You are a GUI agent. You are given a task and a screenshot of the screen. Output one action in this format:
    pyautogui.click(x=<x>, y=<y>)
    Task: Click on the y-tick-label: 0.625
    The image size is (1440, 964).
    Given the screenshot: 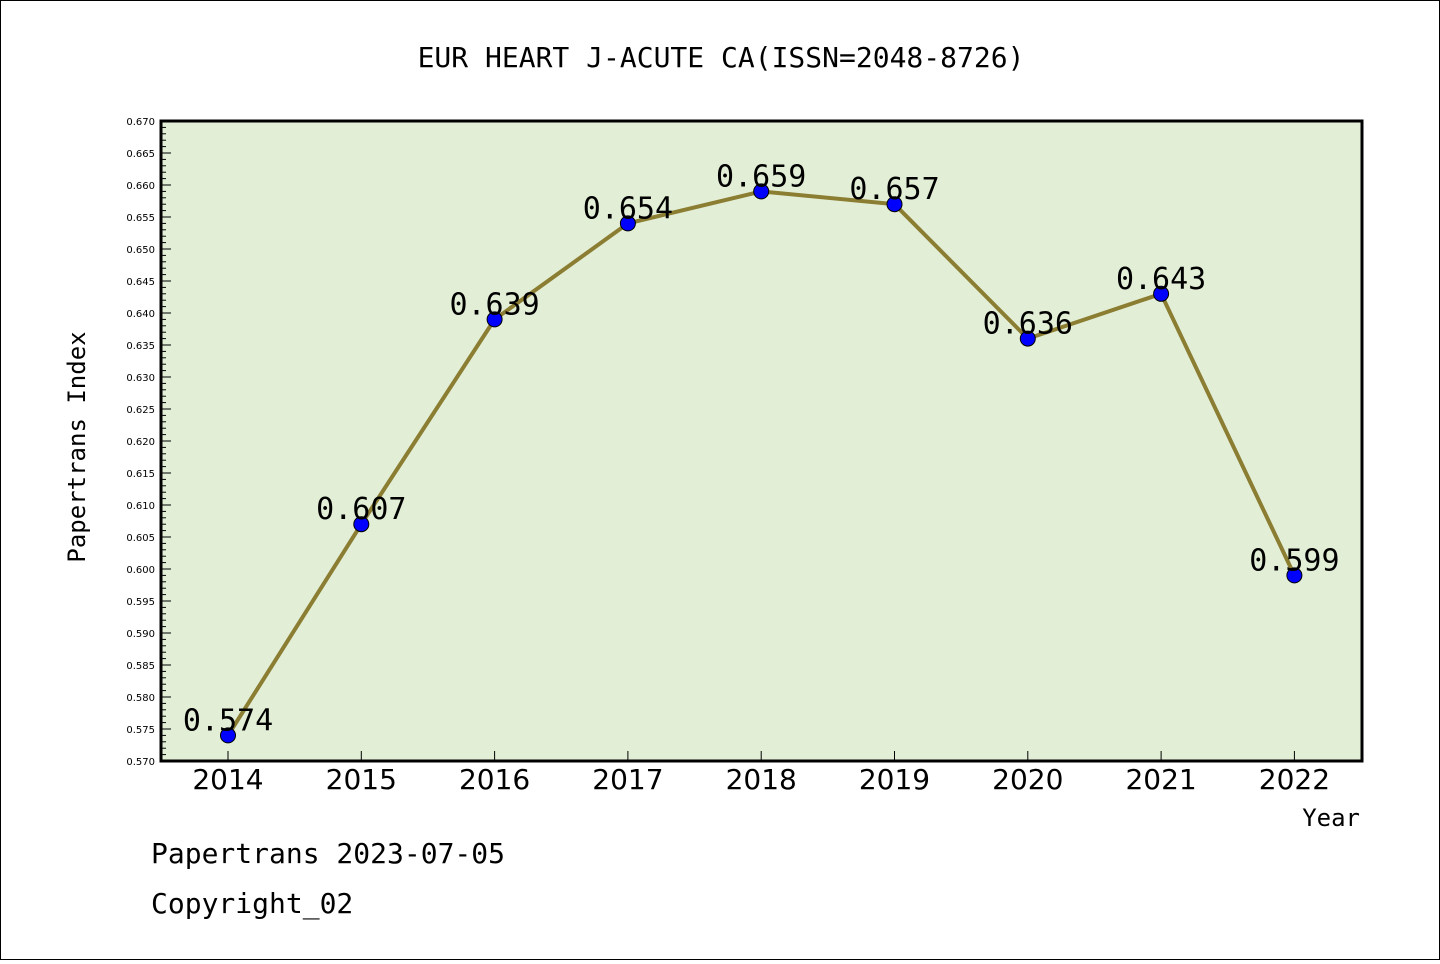 What is the action you would take?
    pyautogui.click(x=140, y=410)
    